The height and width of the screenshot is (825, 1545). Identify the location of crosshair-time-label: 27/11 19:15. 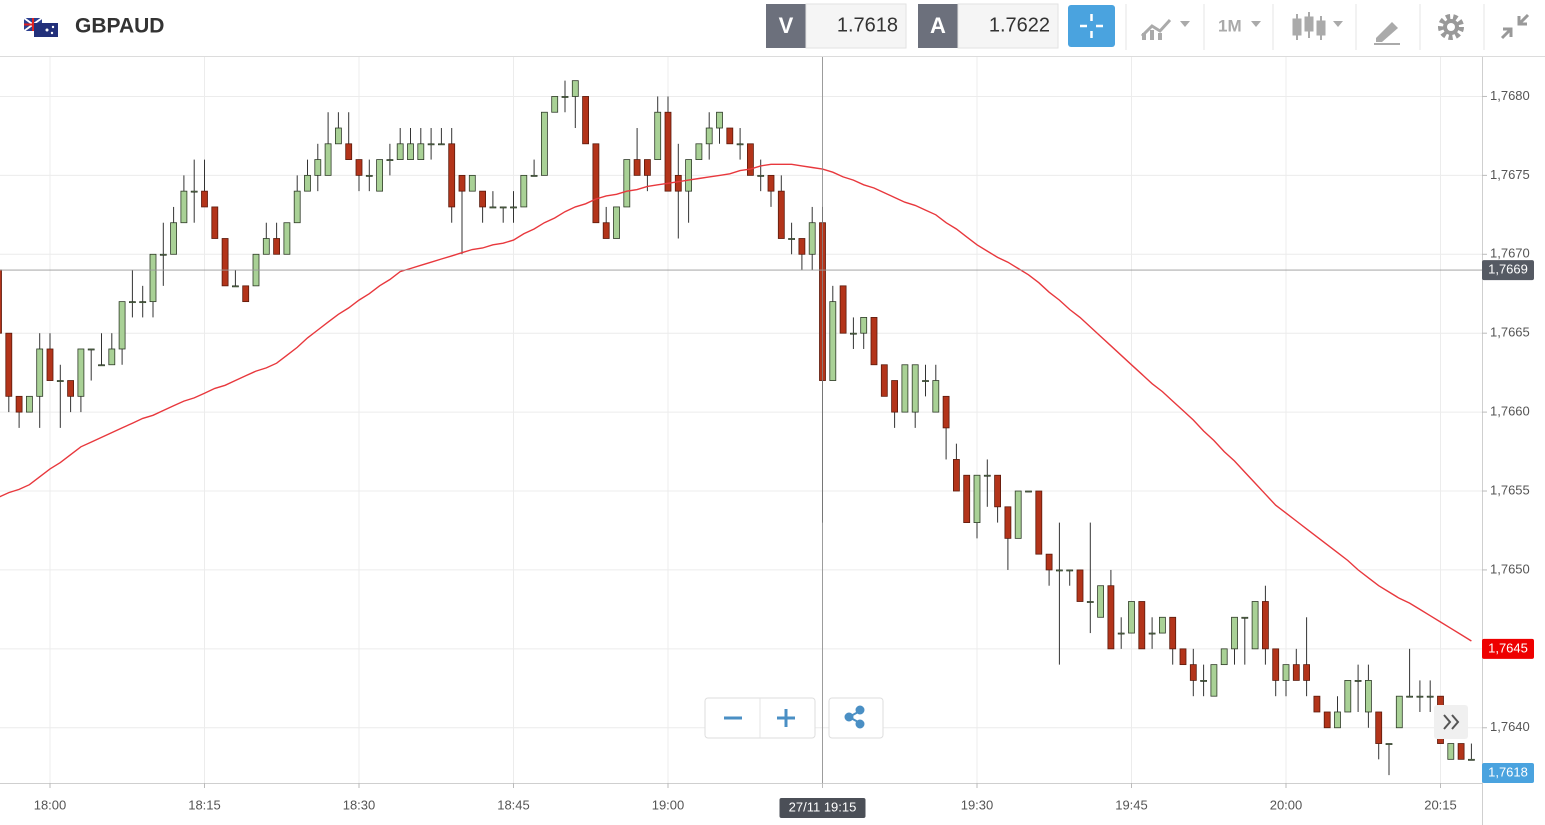
(823, 806).